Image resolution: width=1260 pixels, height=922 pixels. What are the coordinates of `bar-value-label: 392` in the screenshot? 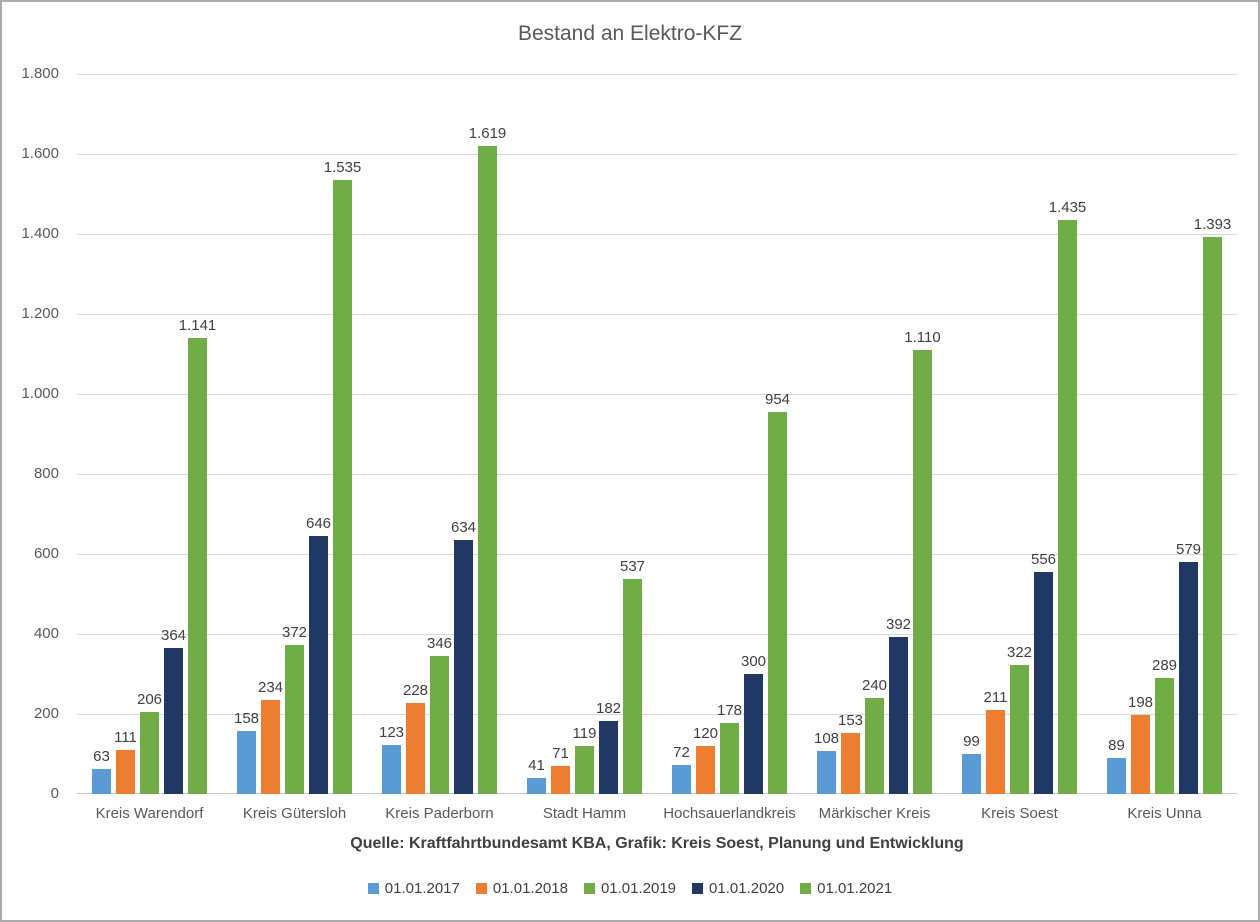 It's located at (898, 625).